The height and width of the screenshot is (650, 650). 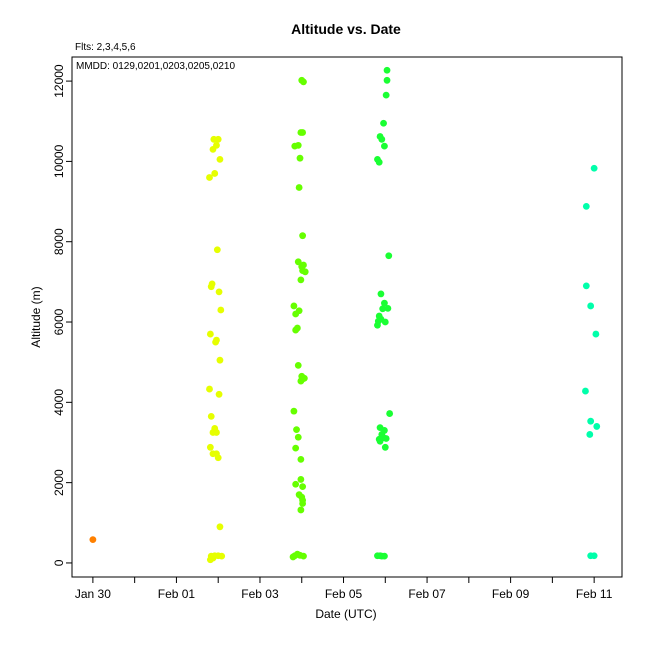 What do you see at coordinates (511, 594) in the screenshot?
I see `x-tick-label: Feb 09` at bounding box center [511, 594].